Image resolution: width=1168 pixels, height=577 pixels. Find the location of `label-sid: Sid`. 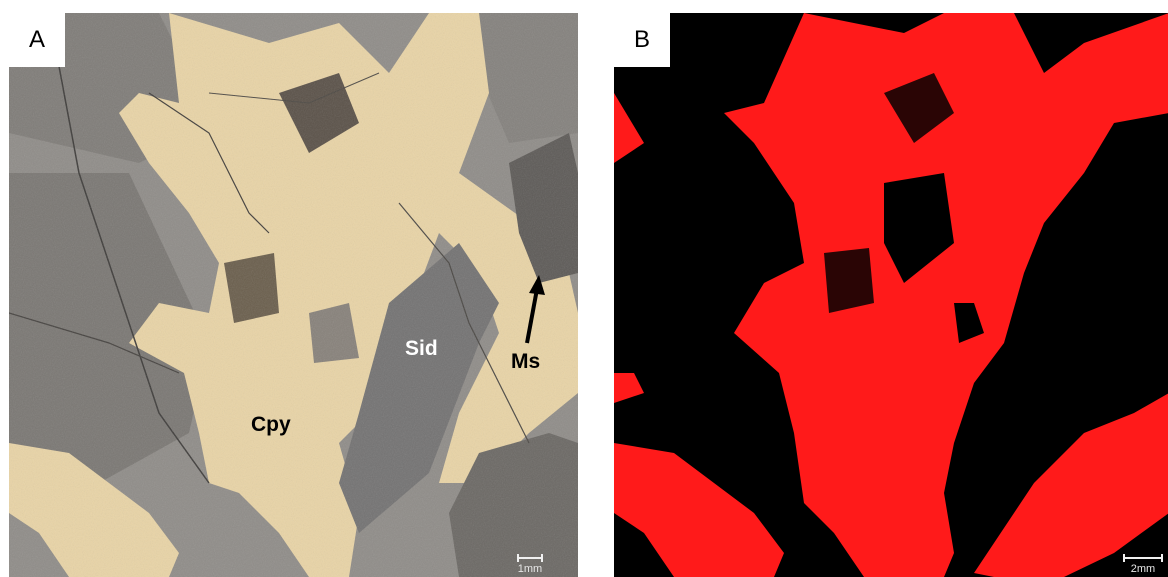

label-sid: Sid is located at coordinates (421, 348).